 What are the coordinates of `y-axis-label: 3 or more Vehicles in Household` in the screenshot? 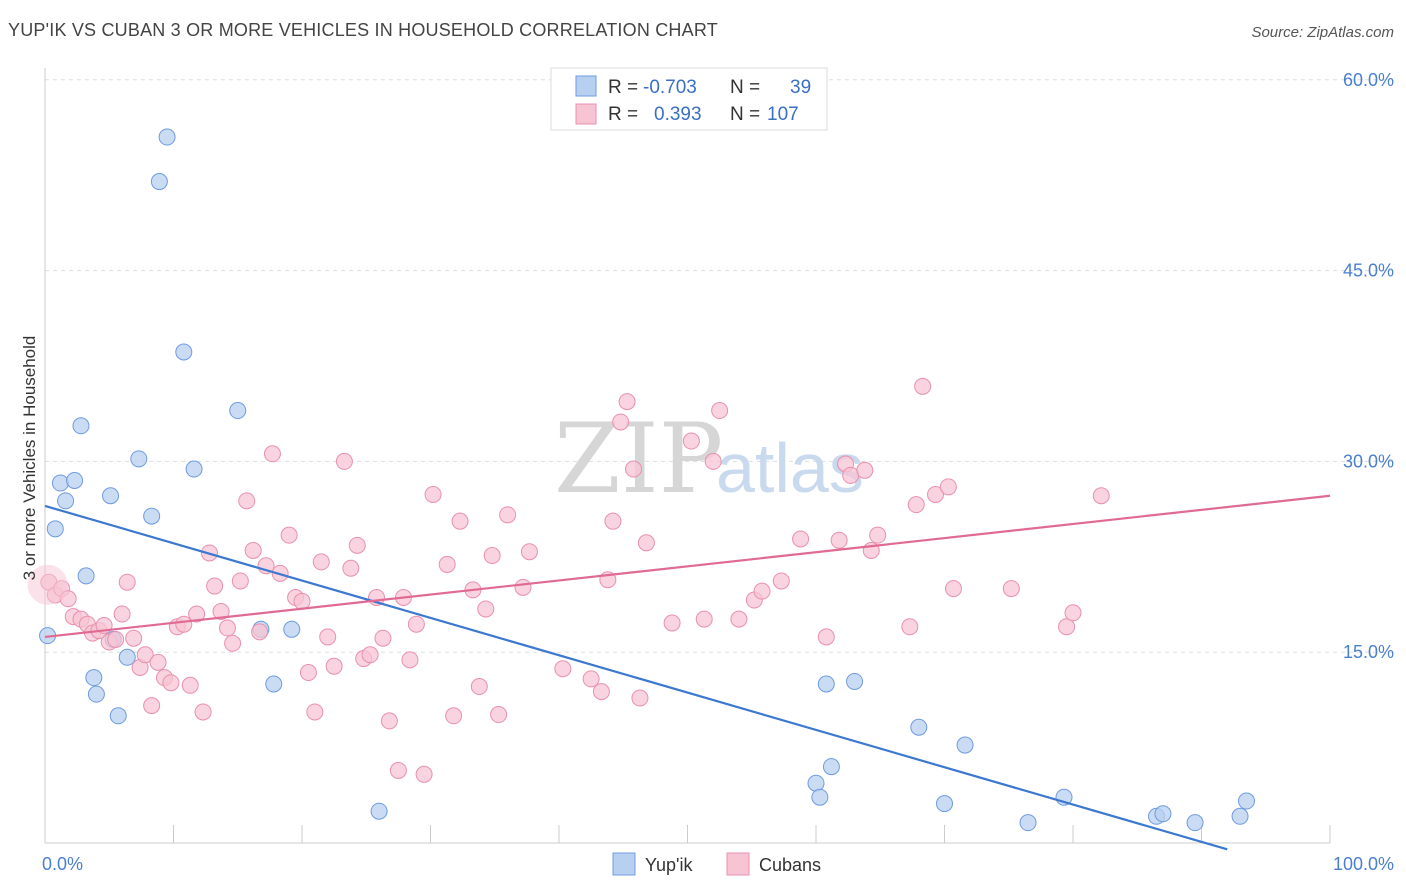 It's located at (29, 458).